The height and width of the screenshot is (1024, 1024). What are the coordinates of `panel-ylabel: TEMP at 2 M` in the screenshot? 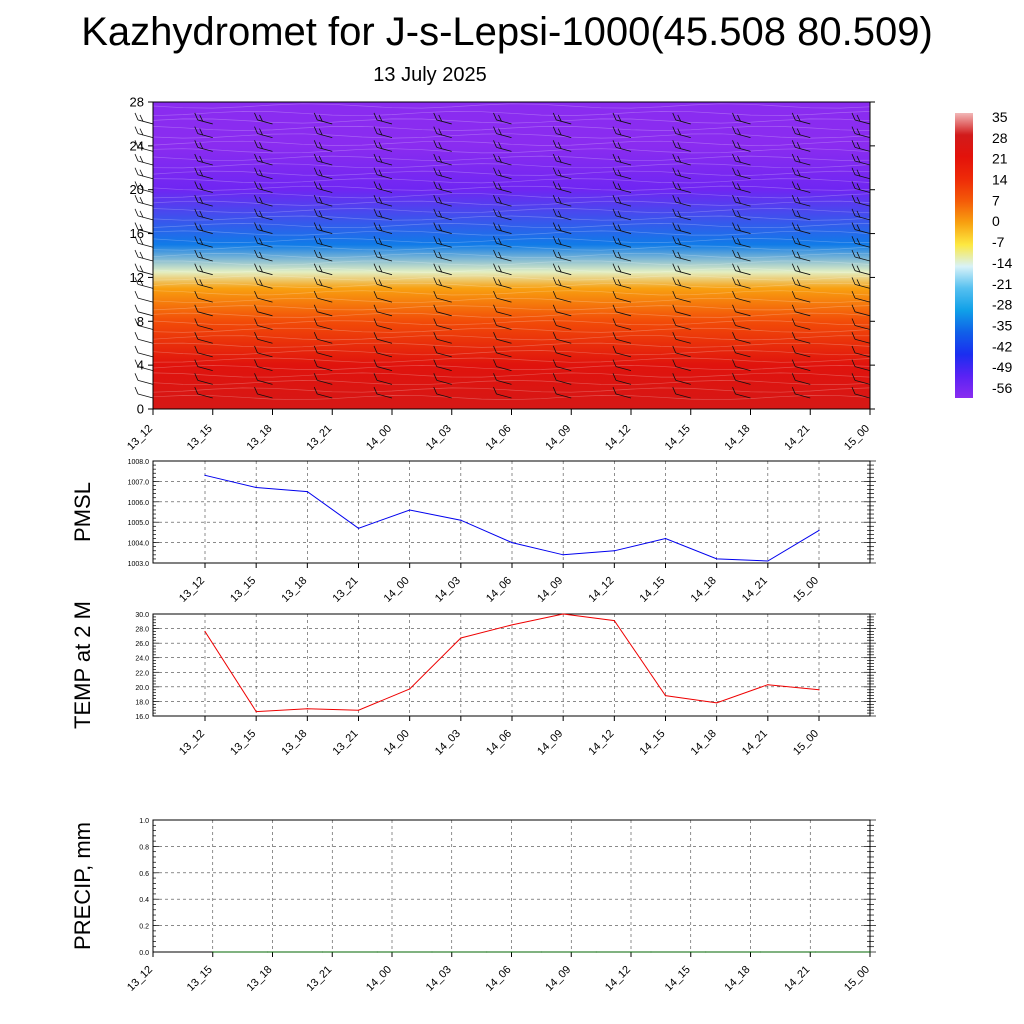 It's located at (82, 665).